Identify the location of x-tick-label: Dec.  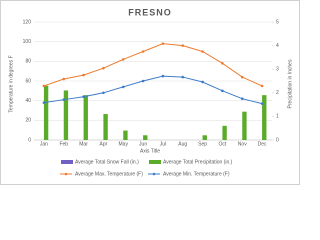
(262, 144).